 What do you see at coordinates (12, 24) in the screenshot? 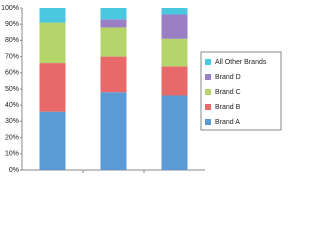
I see `y-tick-label: 90%` at bounding box center [12, 24].